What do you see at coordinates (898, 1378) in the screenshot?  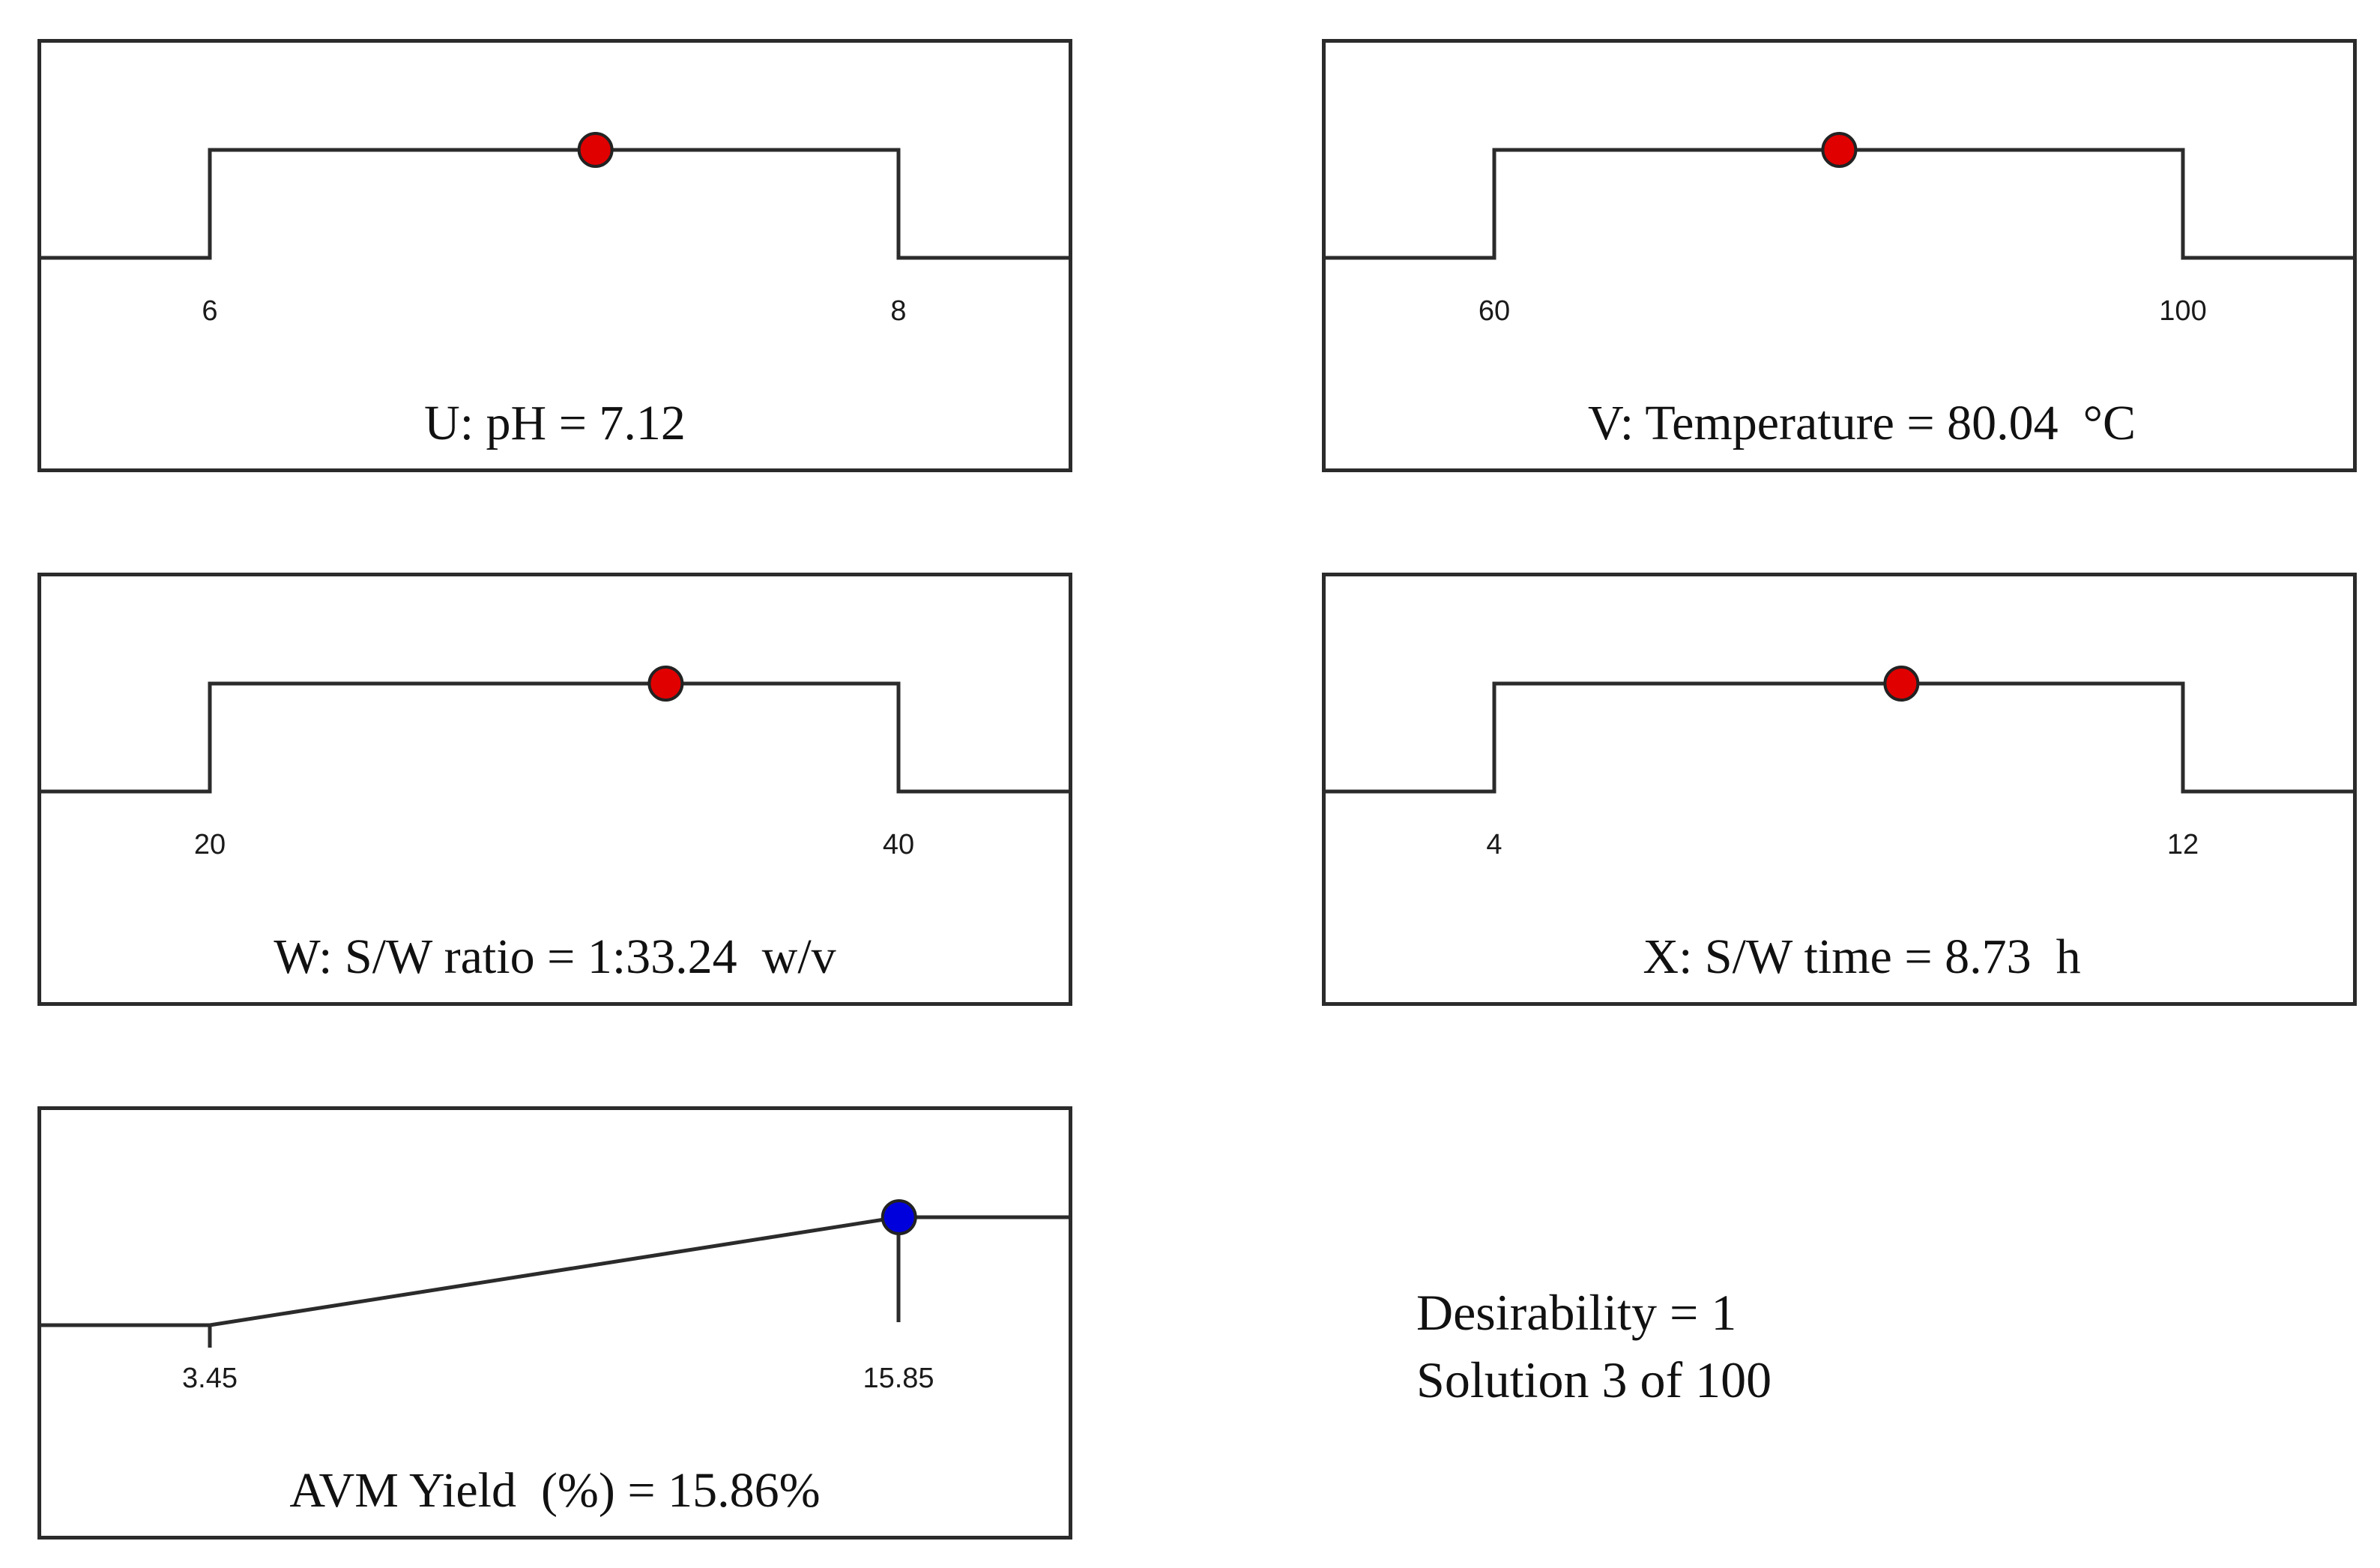 I see `tick-label-high: 15.85` at bounding box center [898, 1378].